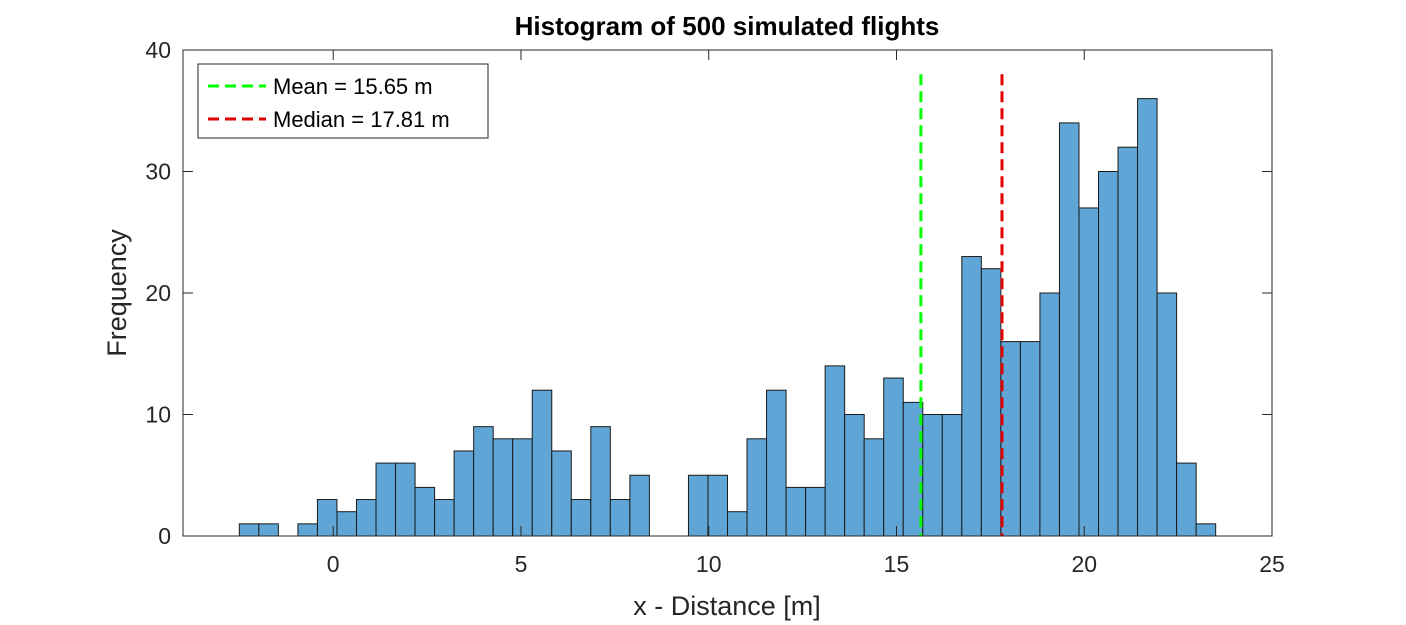  What do you see at coordinates (158, 293) in the screenshot?
I see `y-tick-label: 20` at bounding box center [158, 293].